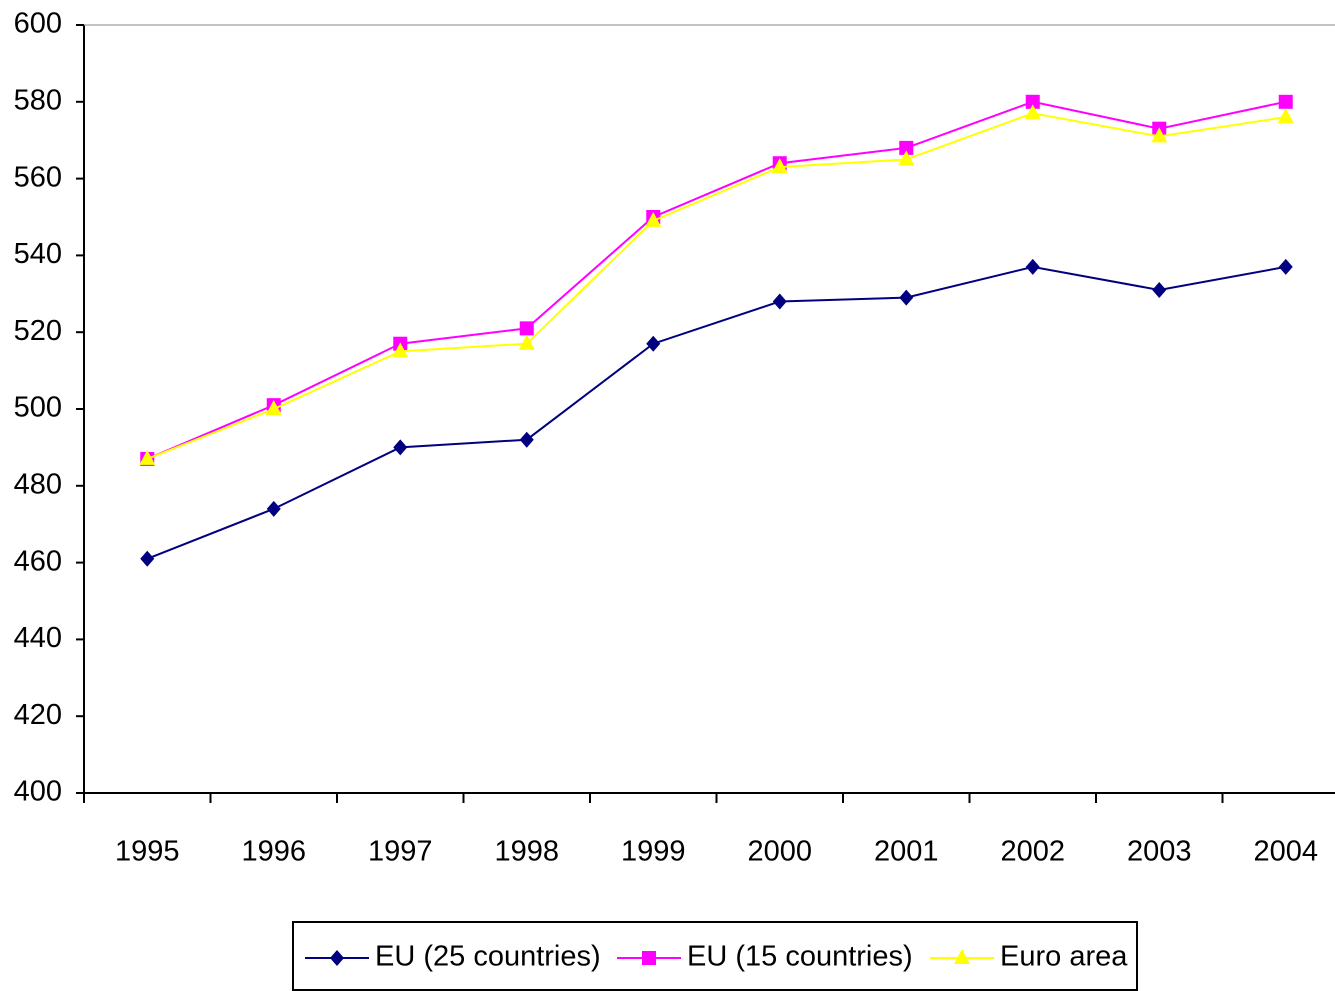 This screenshot has height=991, width=1335. What do you see at coordinates (38, 24) in the screenshot?
I see `y-tick-label: 600` at bounding box center [38, 24].